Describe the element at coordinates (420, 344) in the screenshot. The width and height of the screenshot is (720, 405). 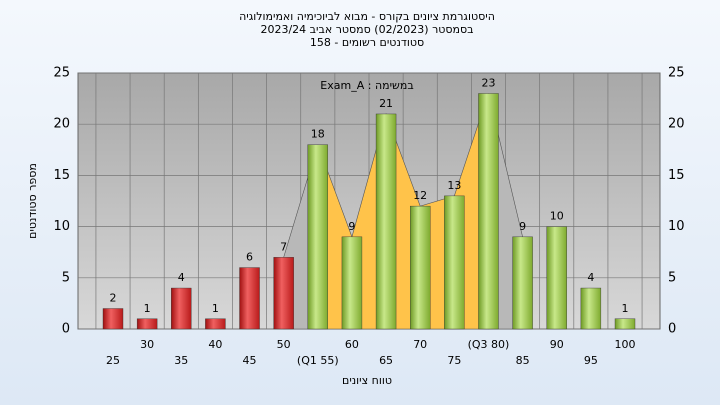
I see `x-tick-label: 70` at that location.